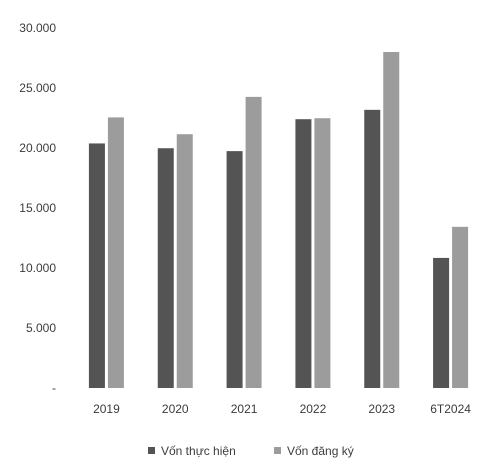 The height and width of the screenshot is (462, 485). I want to click on legend-label: Vốn đăng ký, so click(320, 451).